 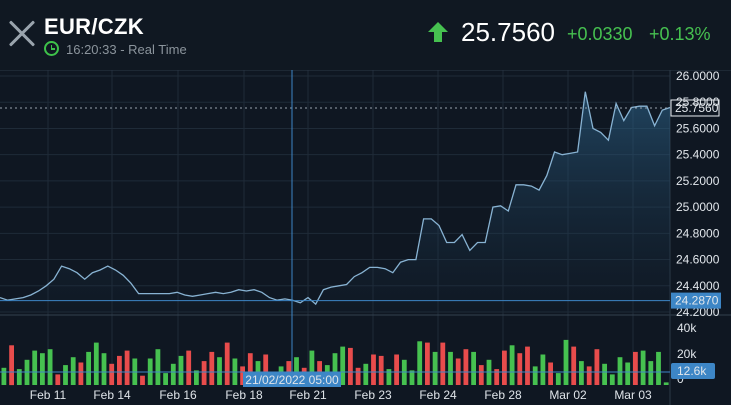 I want to click on crosshair-price-label: 24.2870, so click(x=697, y=301).